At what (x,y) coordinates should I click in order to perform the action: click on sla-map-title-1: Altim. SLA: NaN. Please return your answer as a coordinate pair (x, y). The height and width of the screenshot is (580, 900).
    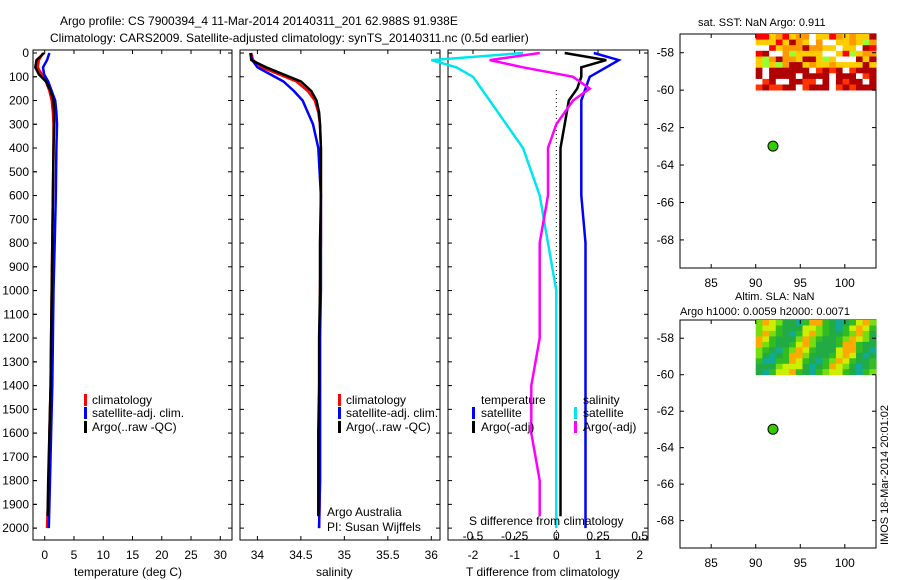
    Looking at the image, I should click on (775, 297).